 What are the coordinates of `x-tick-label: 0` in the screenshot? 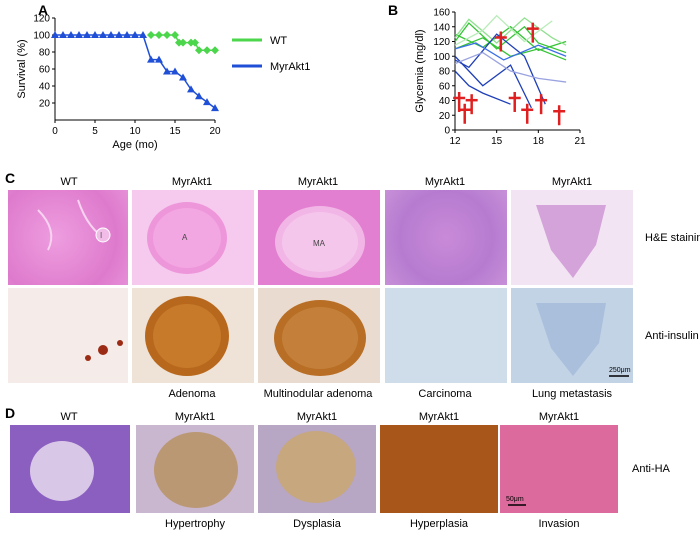 It's located at (55, 131).